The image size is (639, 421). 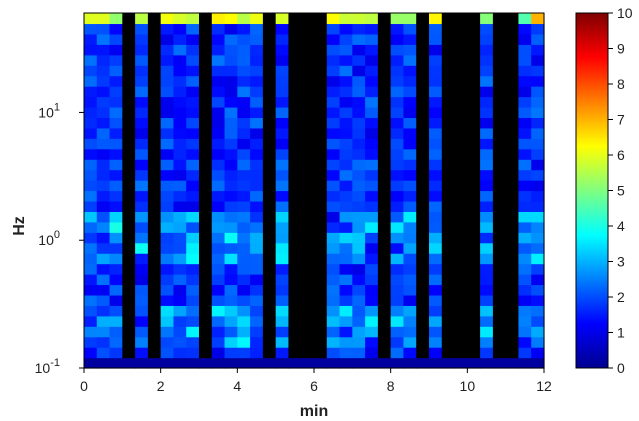 What do you see at coordinates (621, 368) in the screenshot?
I see `colorbar-tick-label: 0` at bounding box center [621, 368].